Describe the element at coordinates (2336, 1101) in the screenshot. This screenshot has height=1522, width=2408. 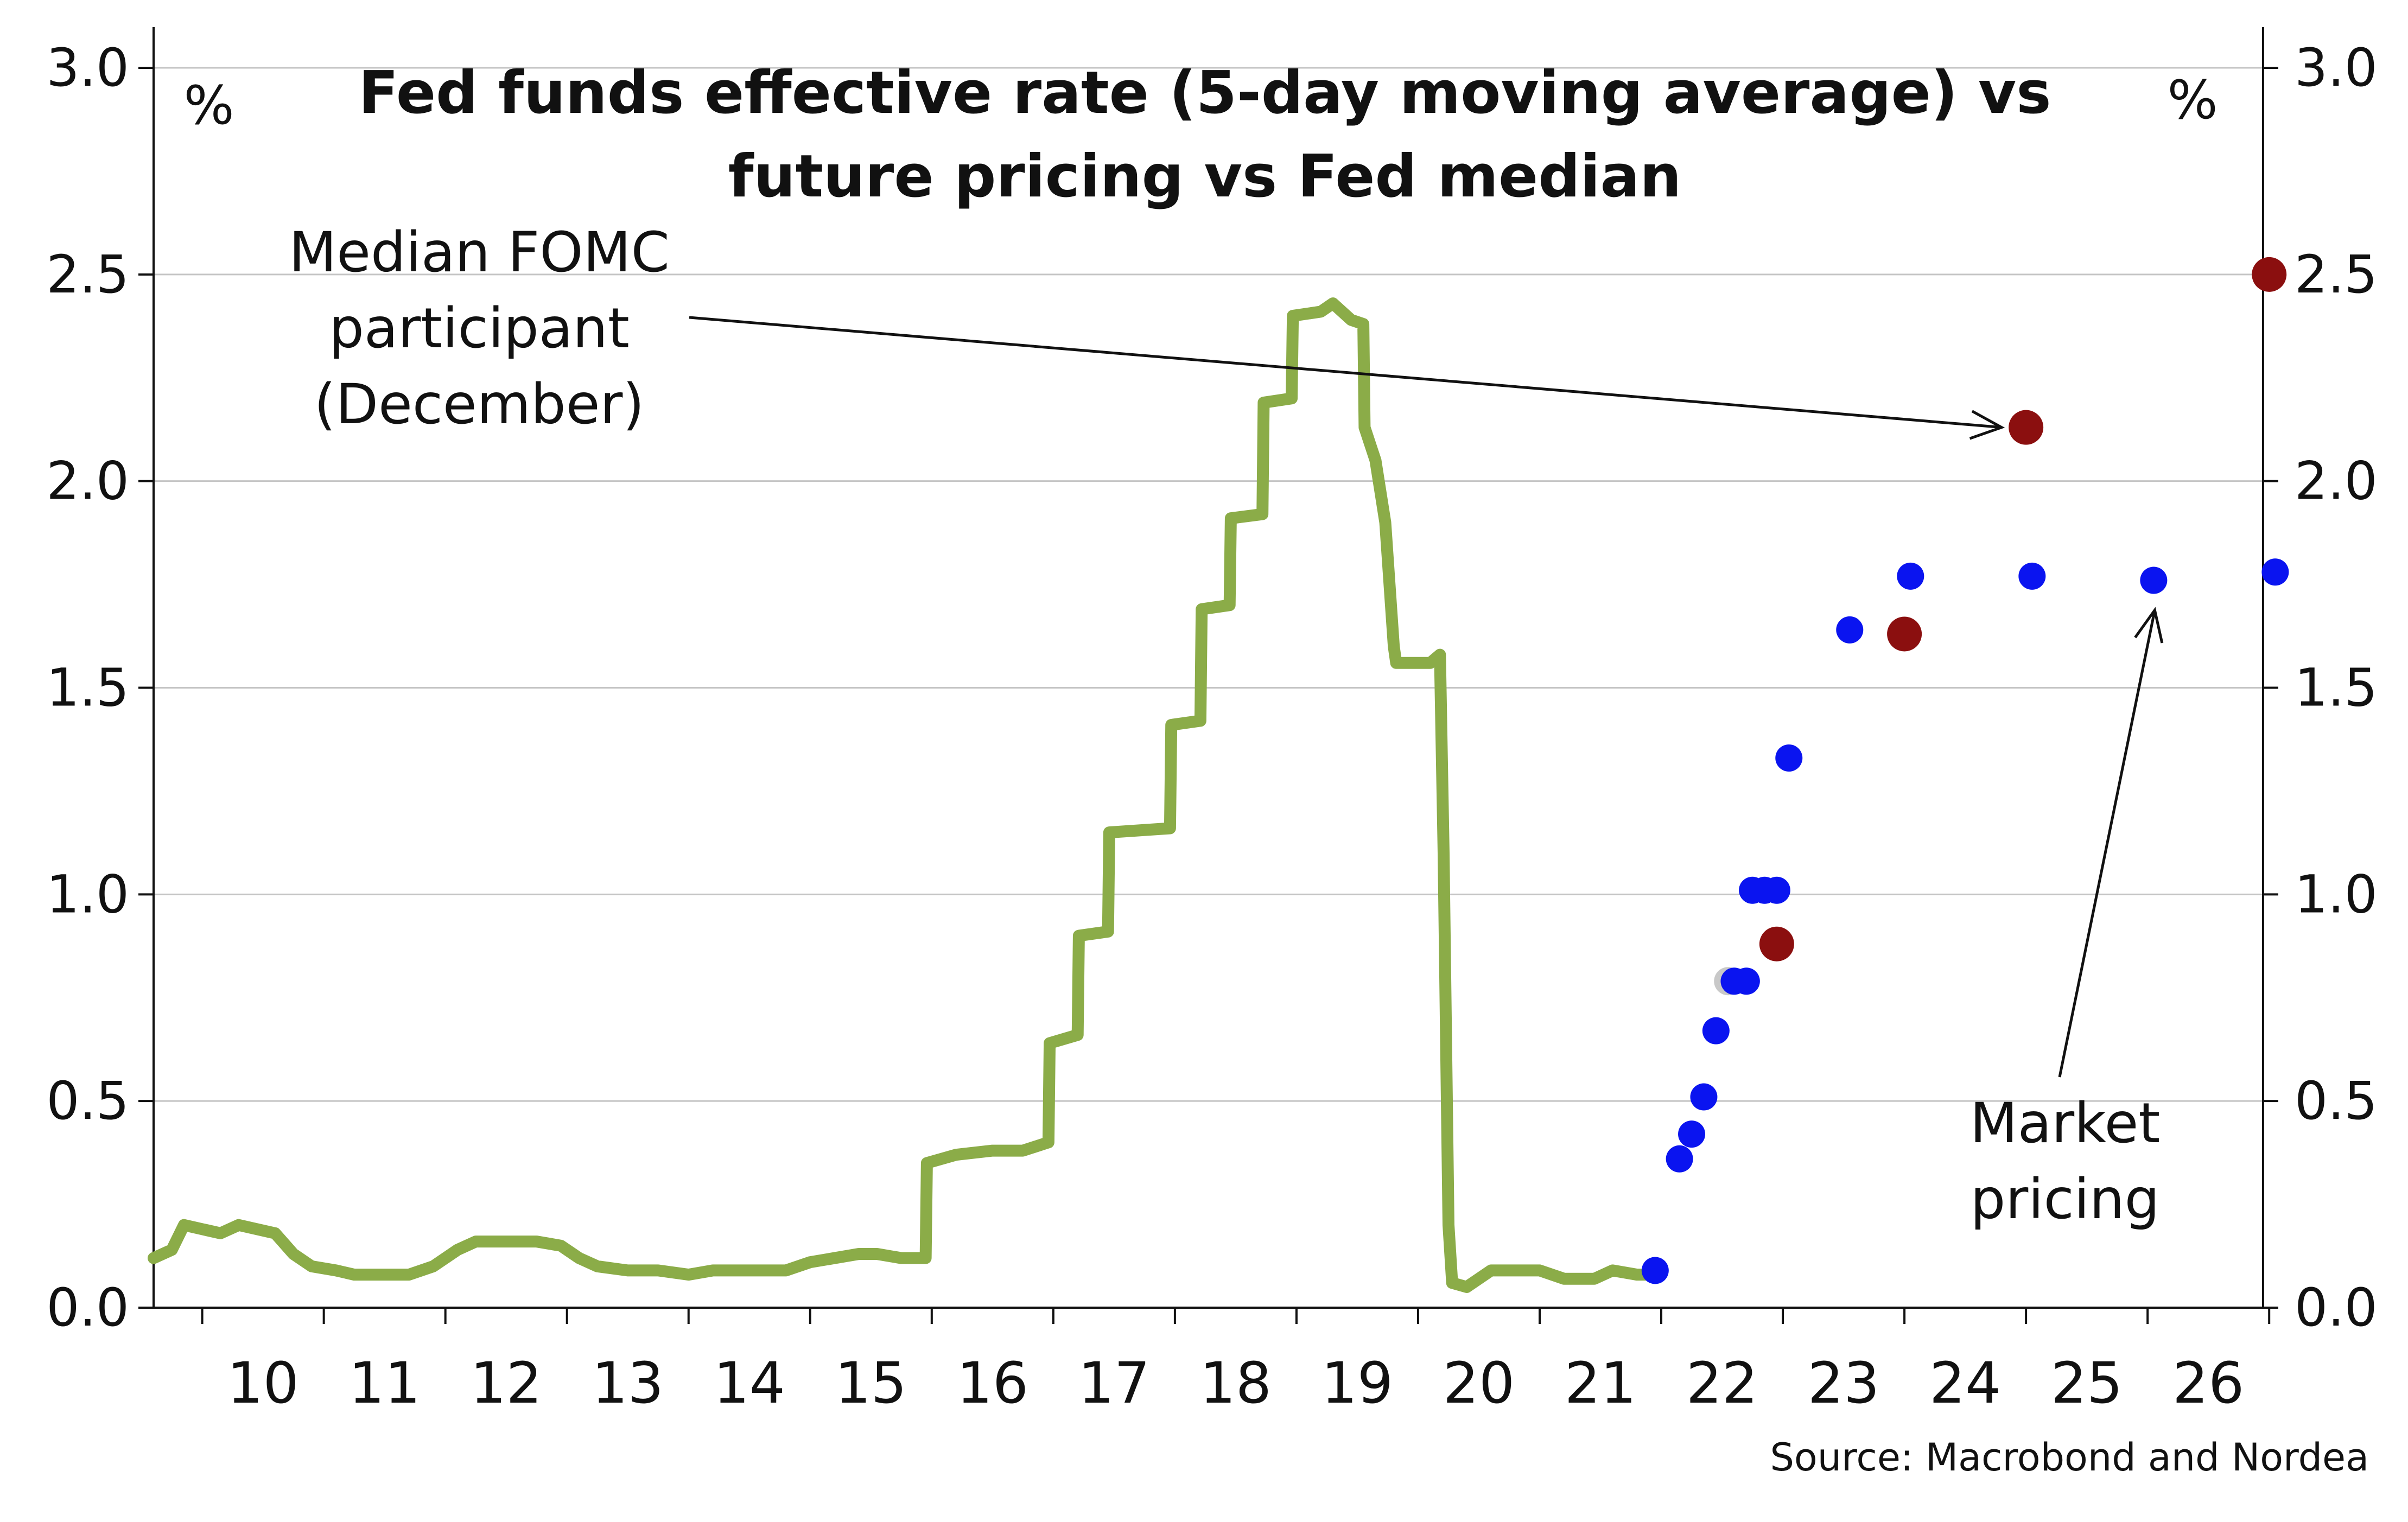
I see `y-tick-label-right-1: 0.5` at that location.